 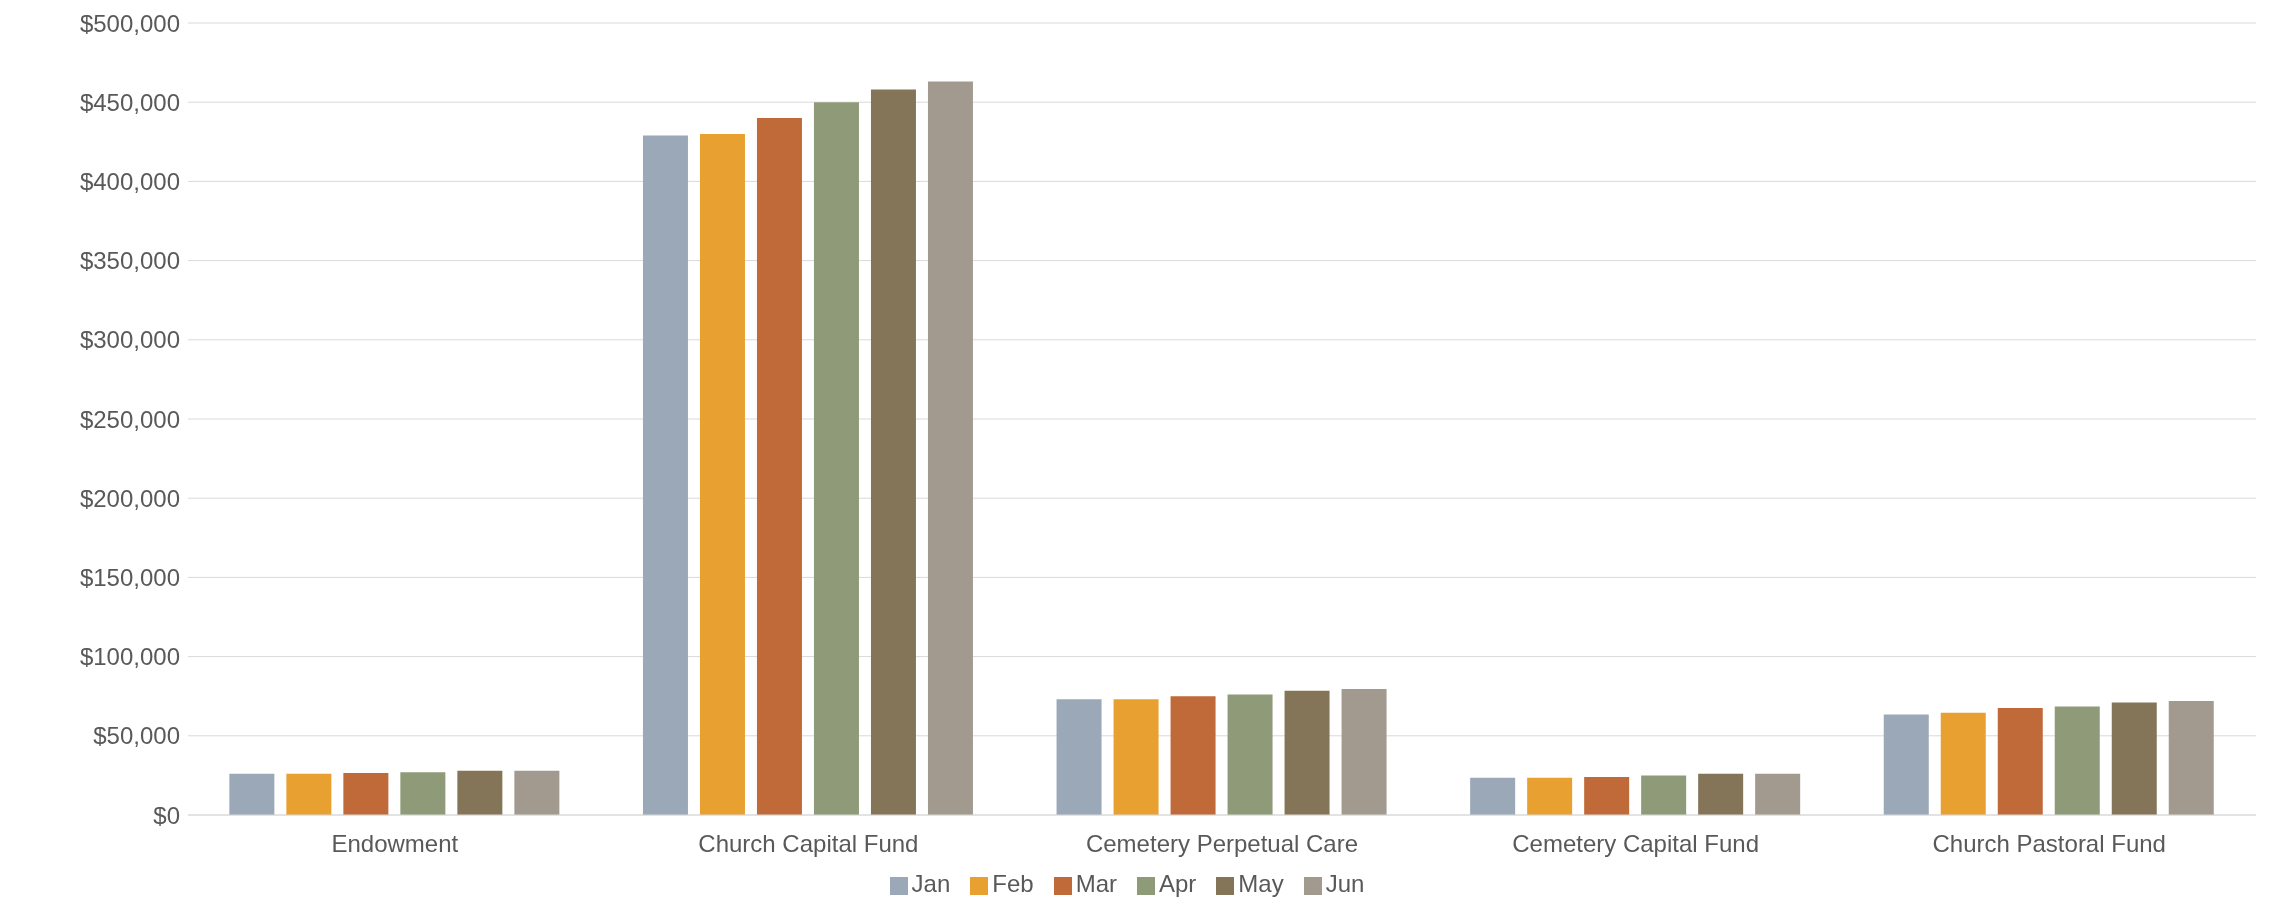 What do you see at coordinates (129, 102) in the screenshot?
I see `y-tick-label: $450,000` at bounding box center [129, 102].